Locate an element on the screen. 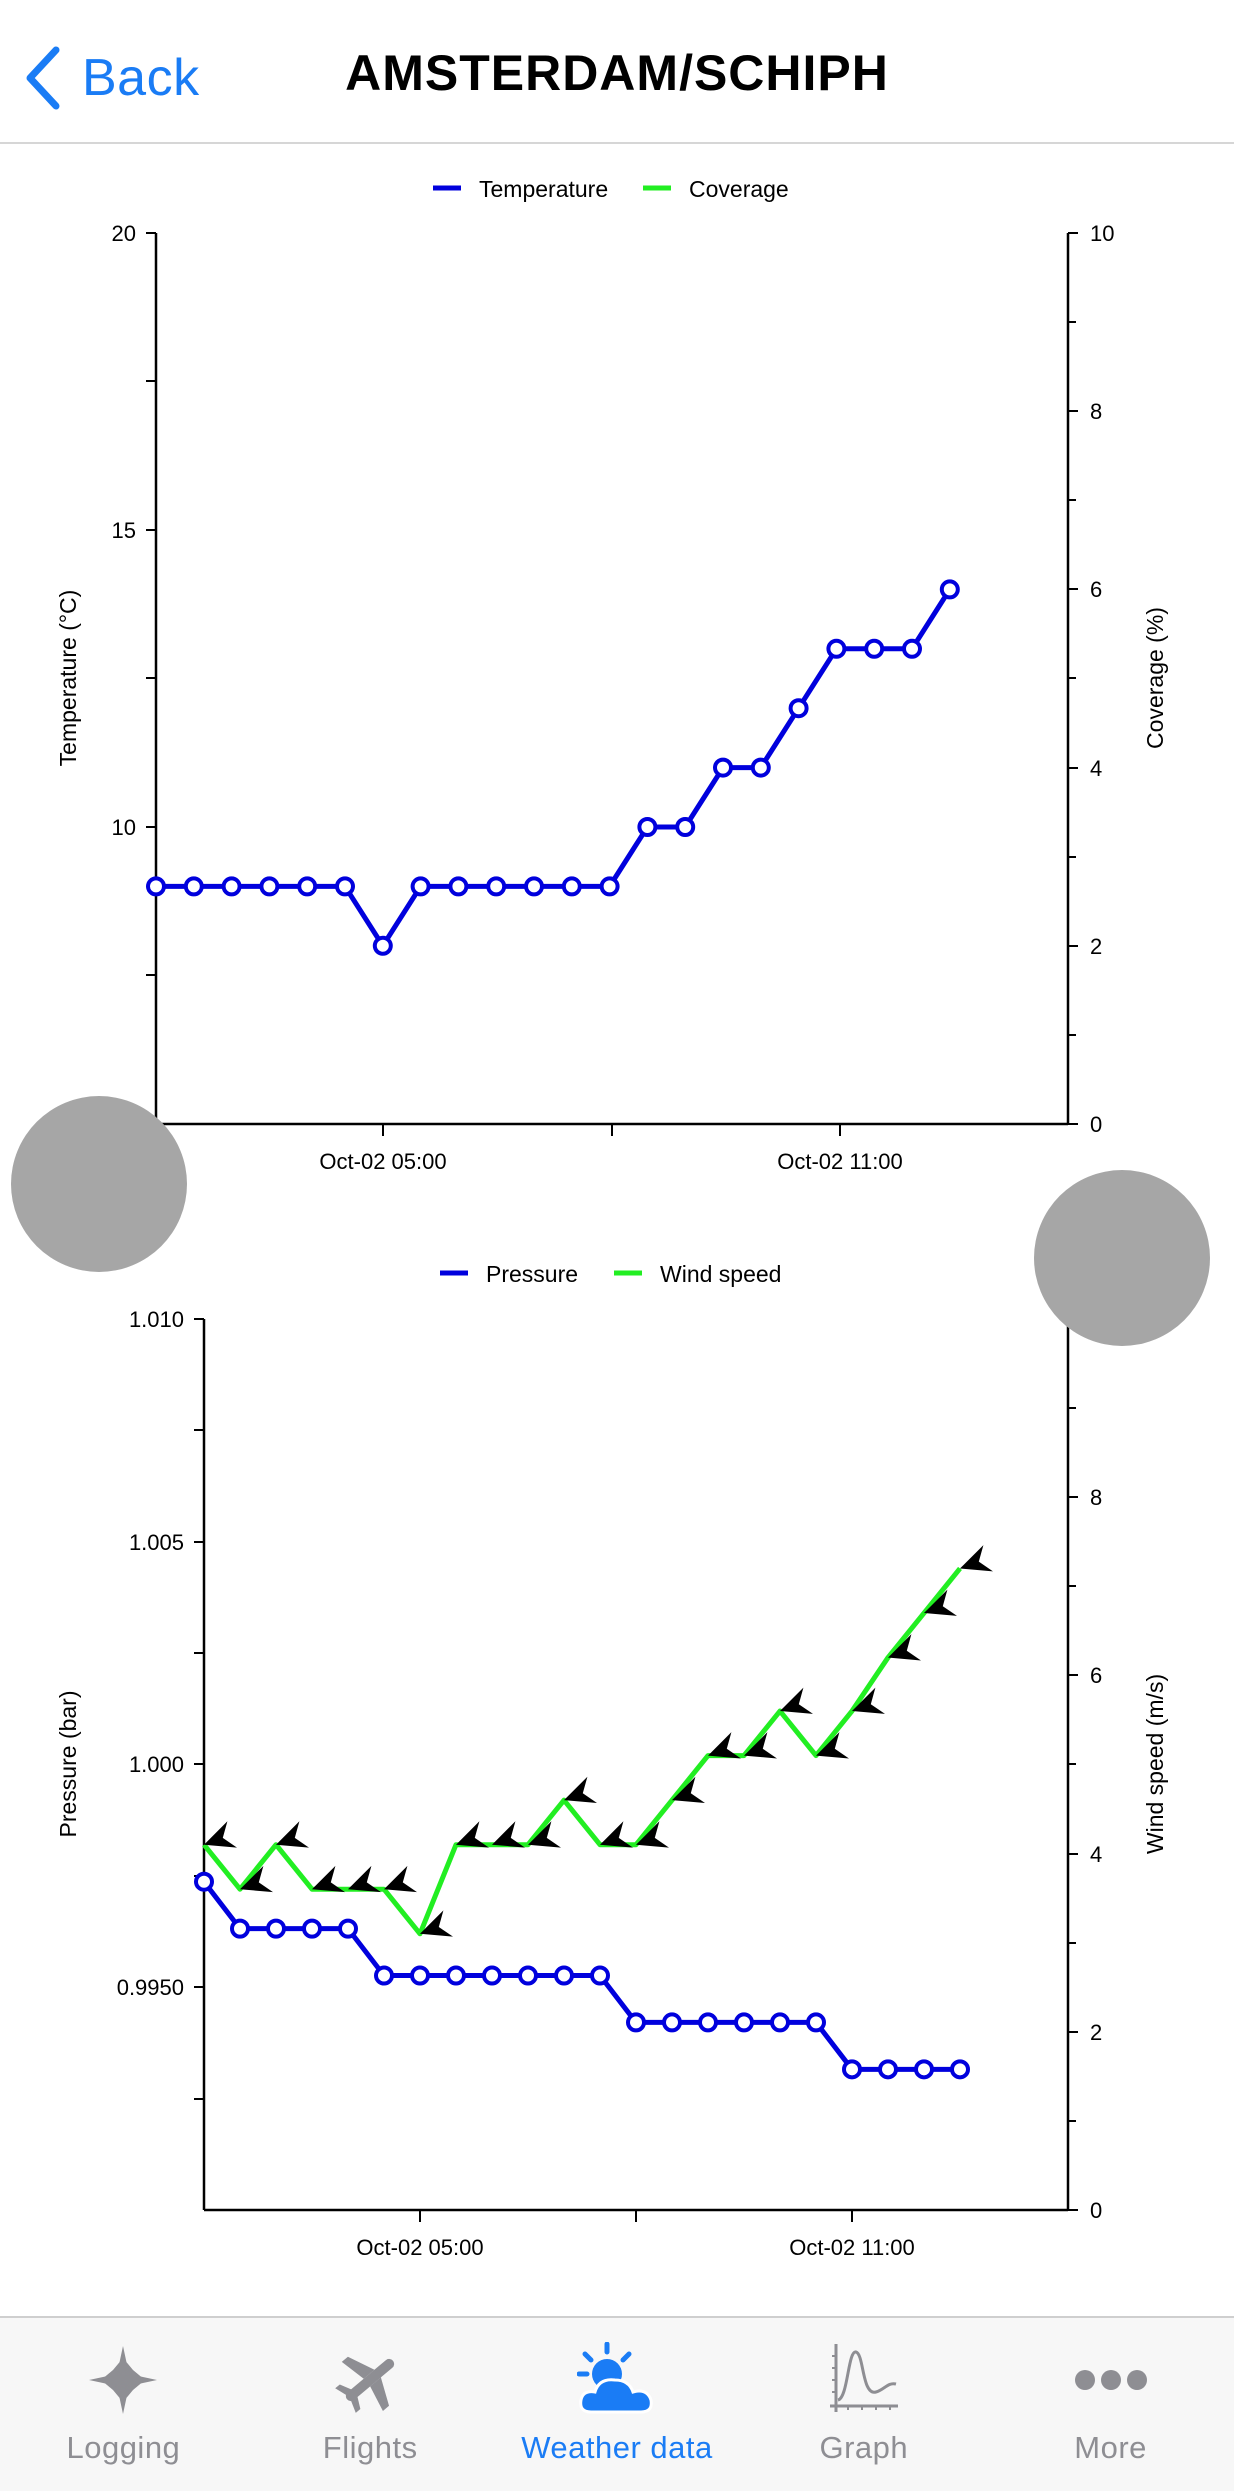  chart-legend: Pressure Wind speed is located at coordinates (610, 1274).